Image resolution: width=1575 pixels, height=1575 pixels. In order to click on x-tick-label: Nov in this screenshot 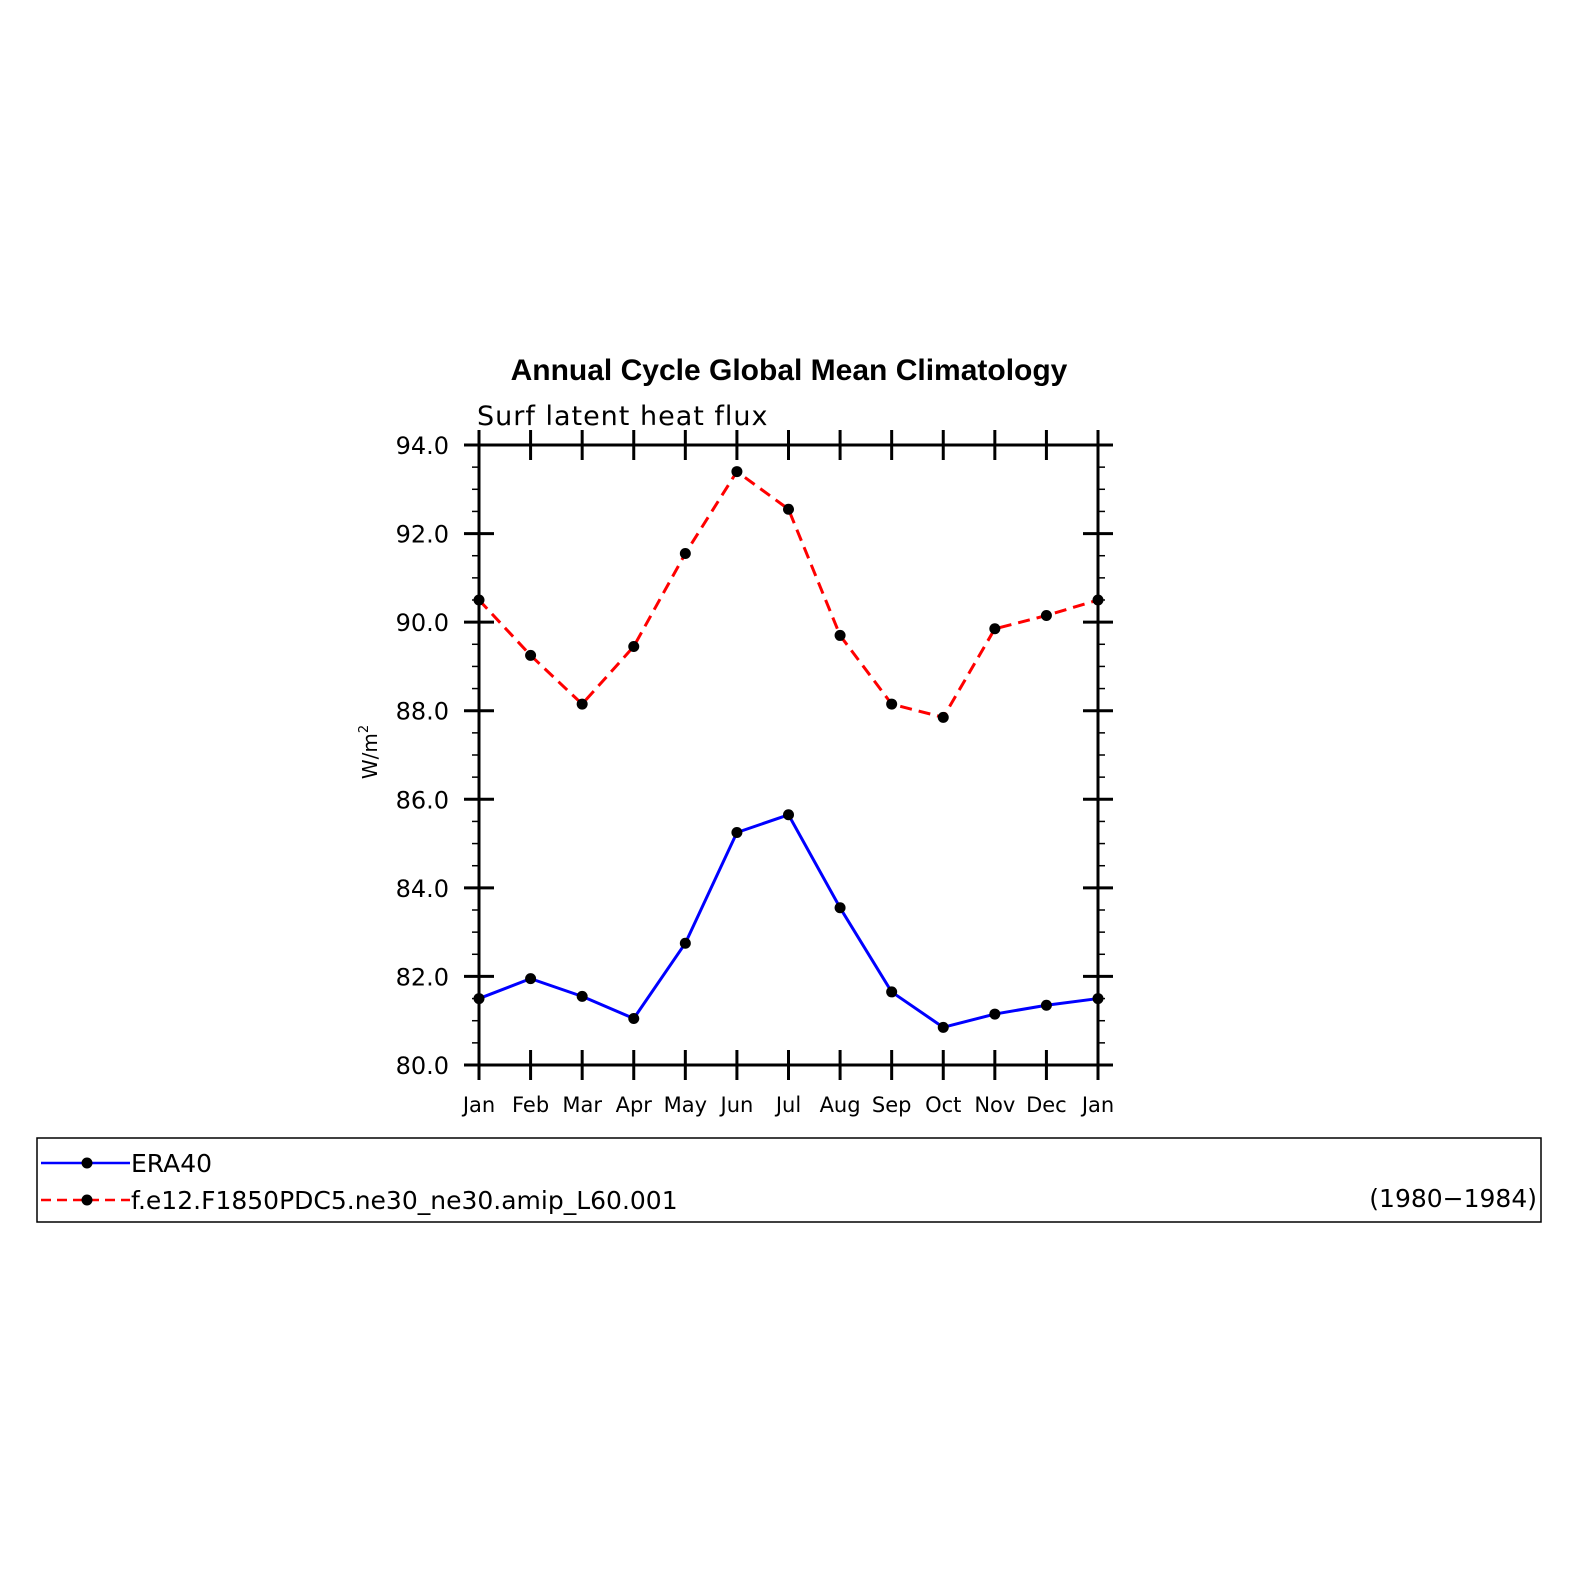, I will do `click(994, 1105)`.